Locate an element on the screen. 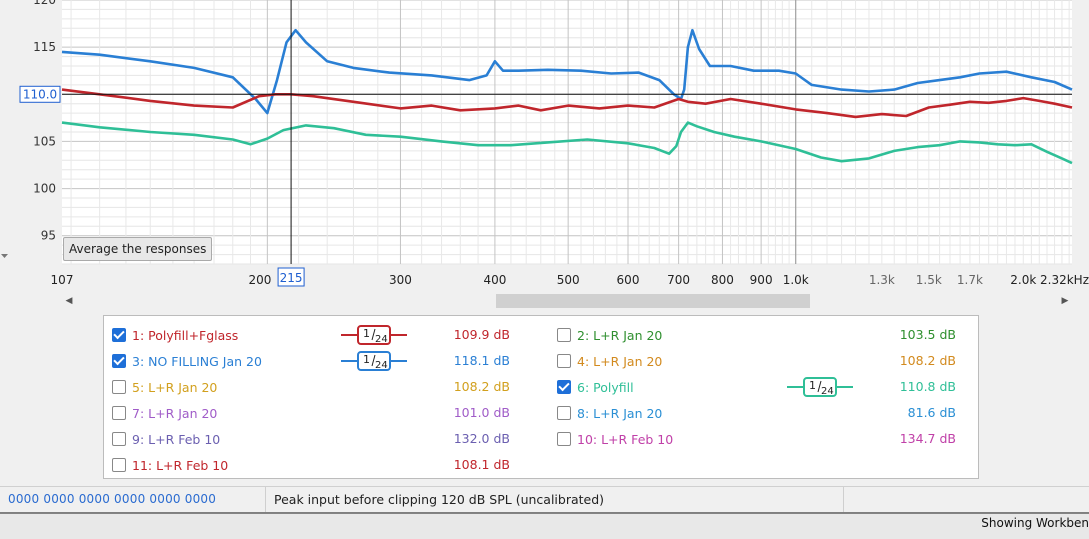 The width and height of the screenshot is (1089, 539). legend-item: 1: Polyfill+Fglass is located at coordinates (175, 335).